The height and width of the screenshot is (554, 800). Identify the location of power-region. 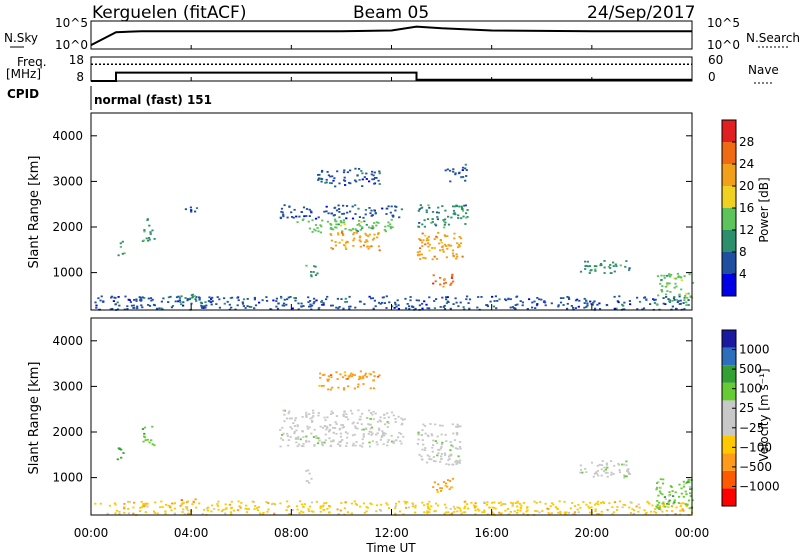
(148, 230).